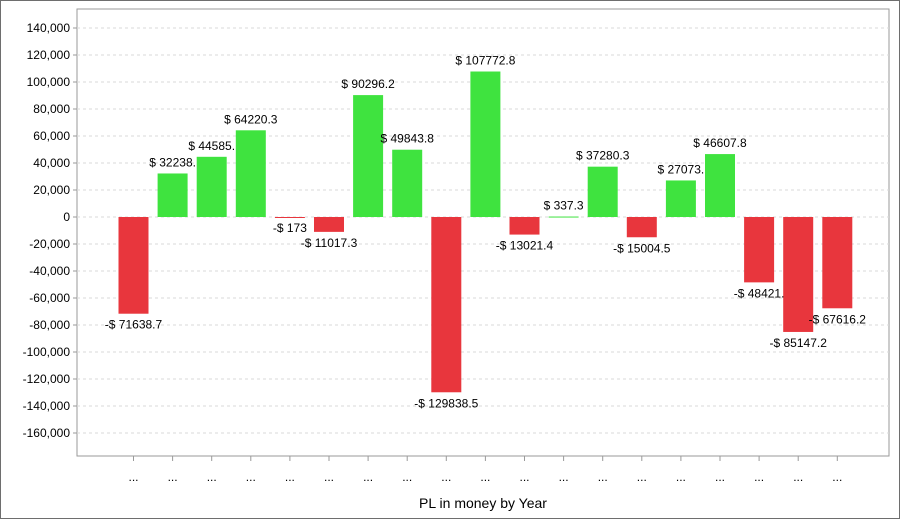  I want to click on x-axis-label: PL in money by Year, so click(483, 503).